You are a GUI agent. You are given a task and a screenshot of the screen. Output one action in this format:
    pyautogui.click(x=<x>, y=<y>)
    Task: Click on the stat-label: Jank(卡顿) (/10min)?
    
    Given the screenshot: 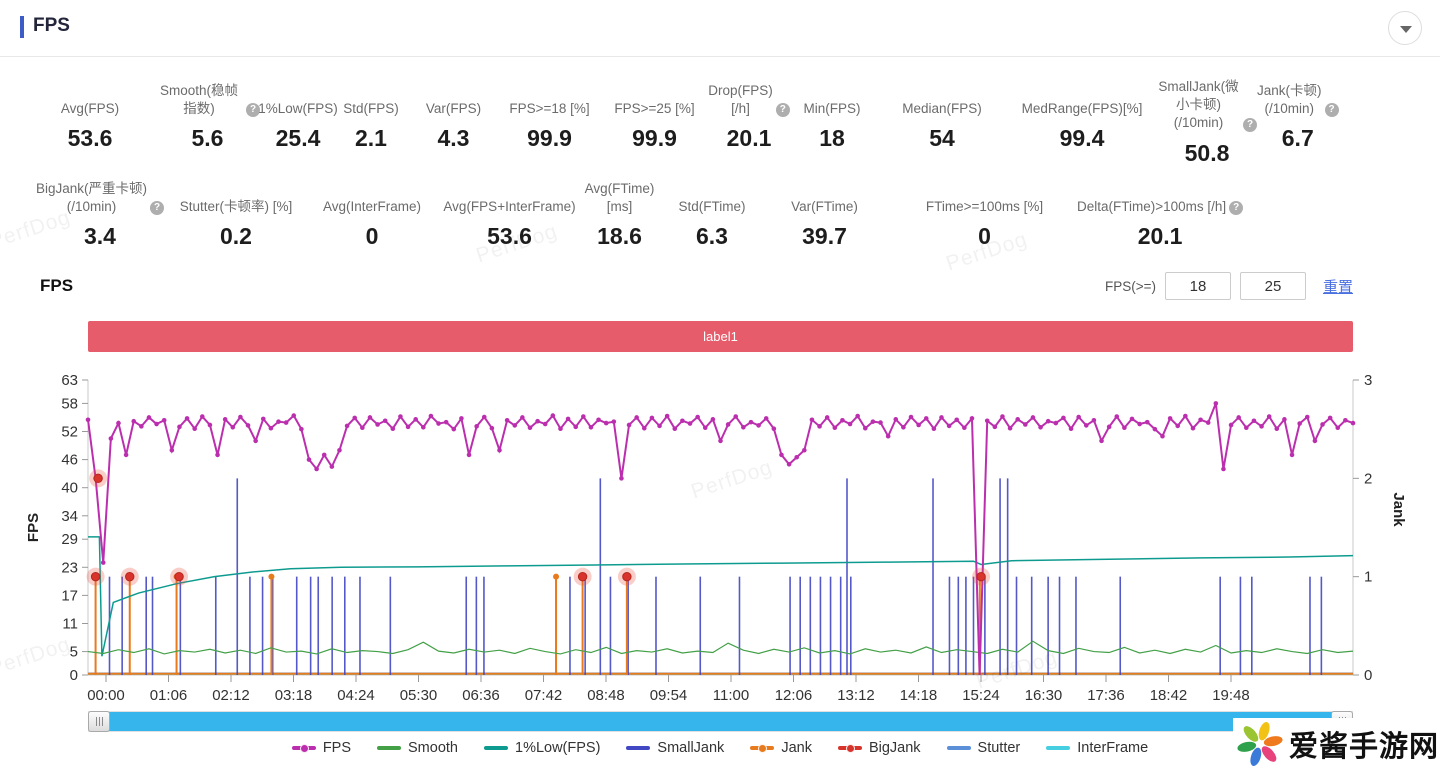 What is the action you would take?
    pyautogui.click(x=1298, y=98)
    